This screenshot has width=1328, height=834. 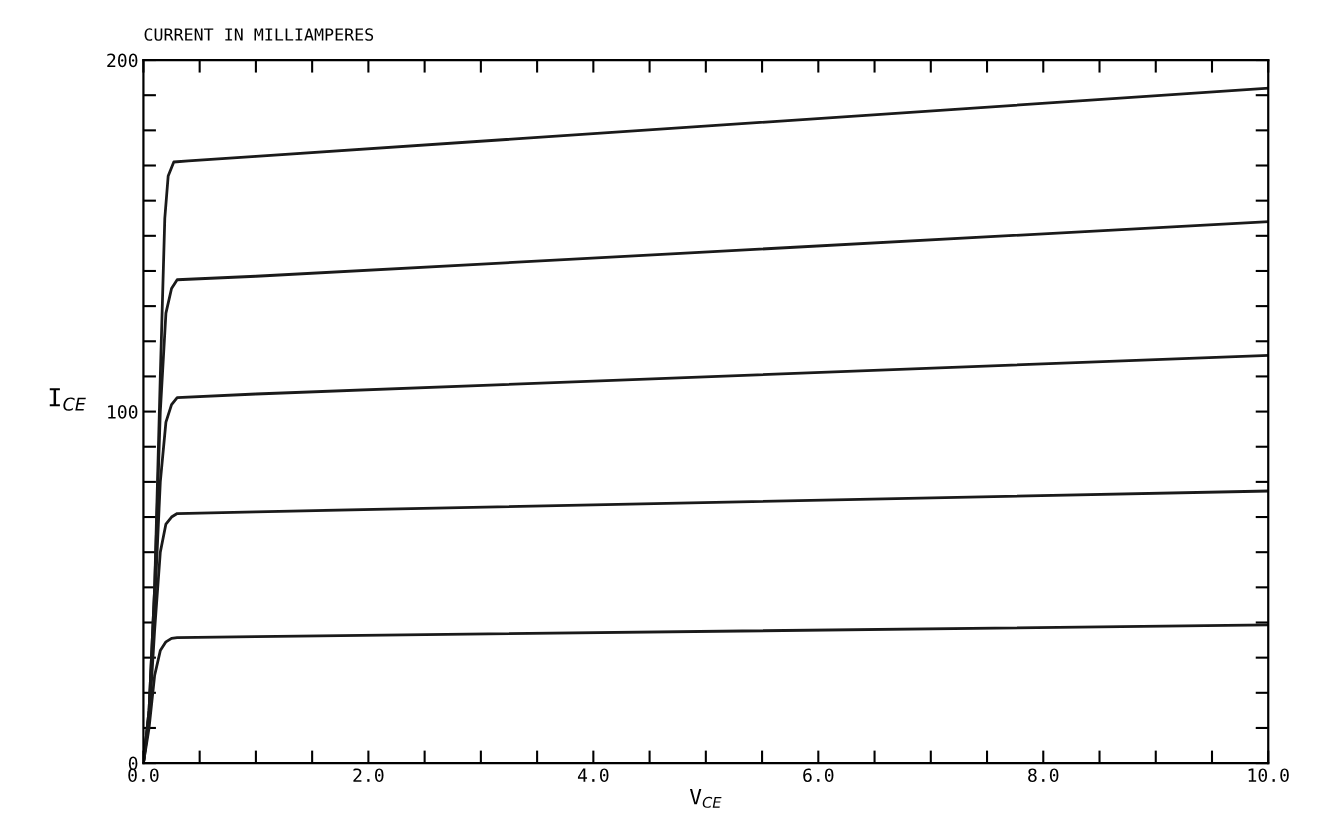 What do you see at coordinates (1268, 775) in the screenshot?
I see `x-tick-label: 10.0` at bounding box center [1268, 775].